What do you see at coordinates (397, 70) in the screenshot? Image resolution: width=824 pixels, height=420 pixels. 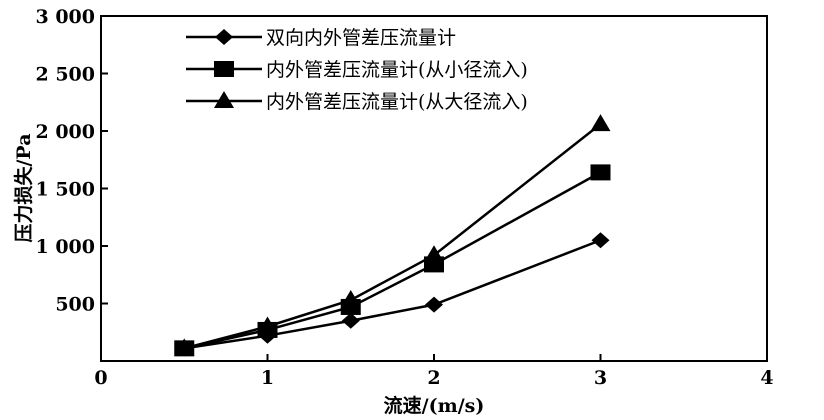 I see `legend-label: 内外管差压流量计(从小径流入)` at bounding box center [397, 70].